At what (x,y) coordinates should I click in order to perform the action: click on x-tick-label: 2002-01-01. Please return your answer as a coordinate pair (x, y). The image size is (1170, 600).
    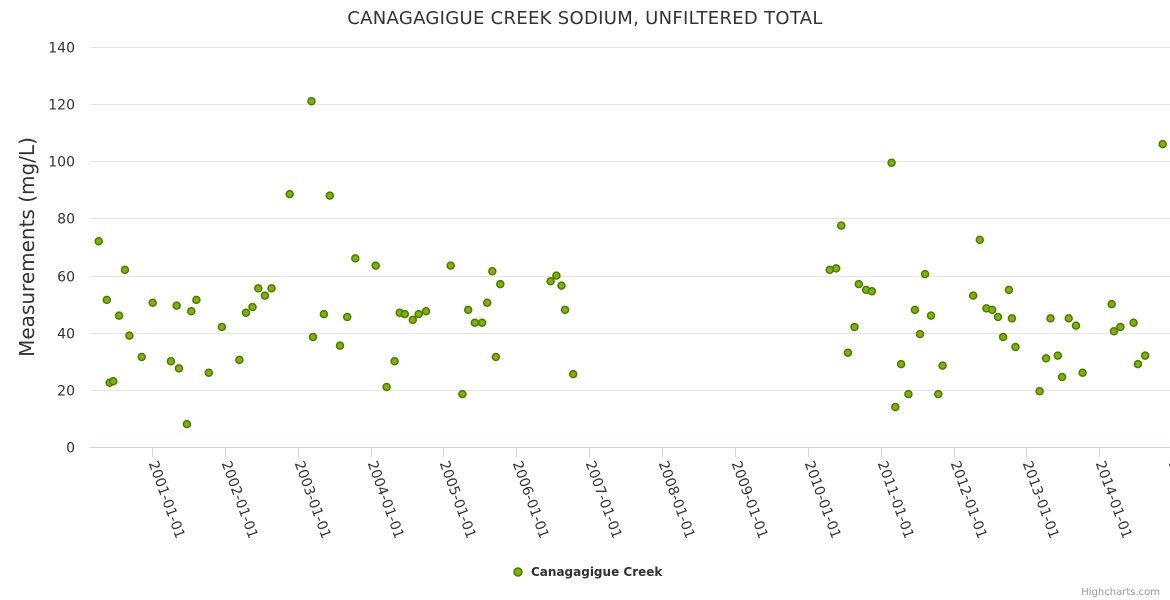
    Looking at the image, I should click on (239, 500).